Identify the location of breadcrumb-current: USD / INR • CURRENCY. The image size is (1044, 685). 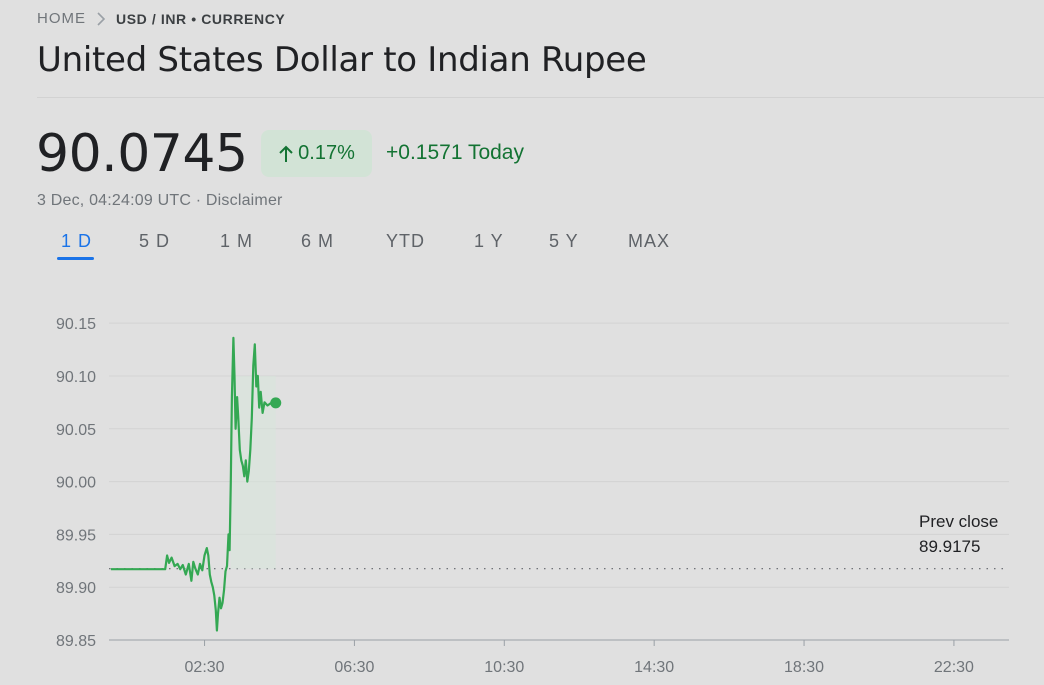
(201, 18).